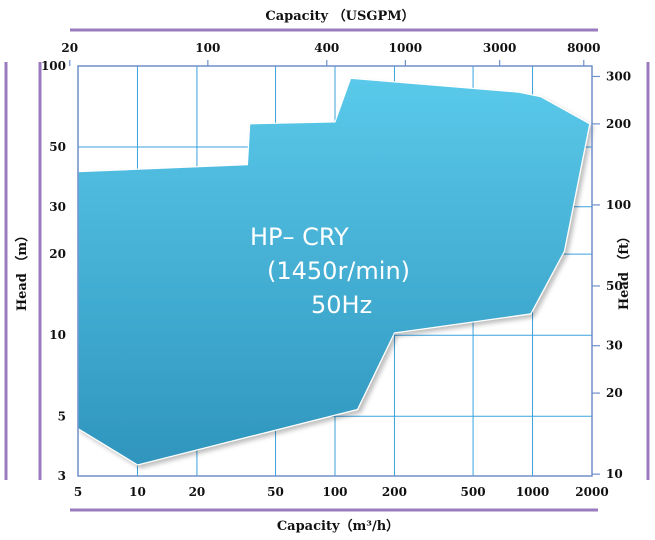 Image resolution: width=655 pixels, height=540 pixels. Describe the element at coordinates (326, 48) in the screenshot. I see `top-tick-label-400: 400` at that location.